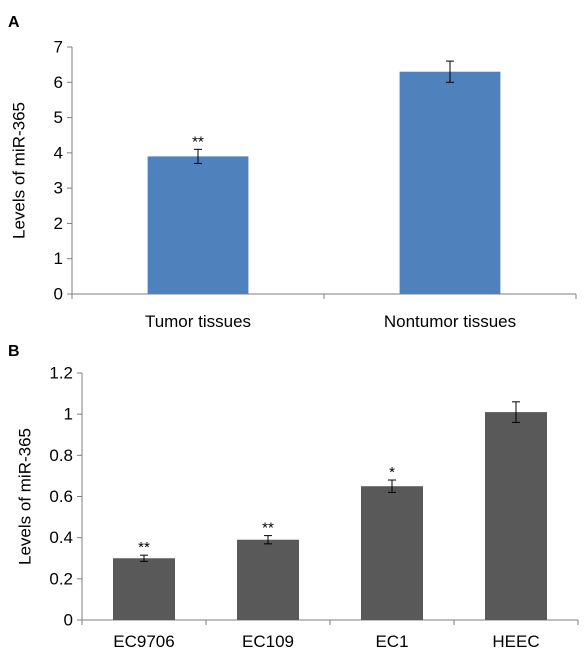  Describe the element at coordinates (450, 321) in the screenshot. I see `x-tick-label: Nontumor tissues` at that location.